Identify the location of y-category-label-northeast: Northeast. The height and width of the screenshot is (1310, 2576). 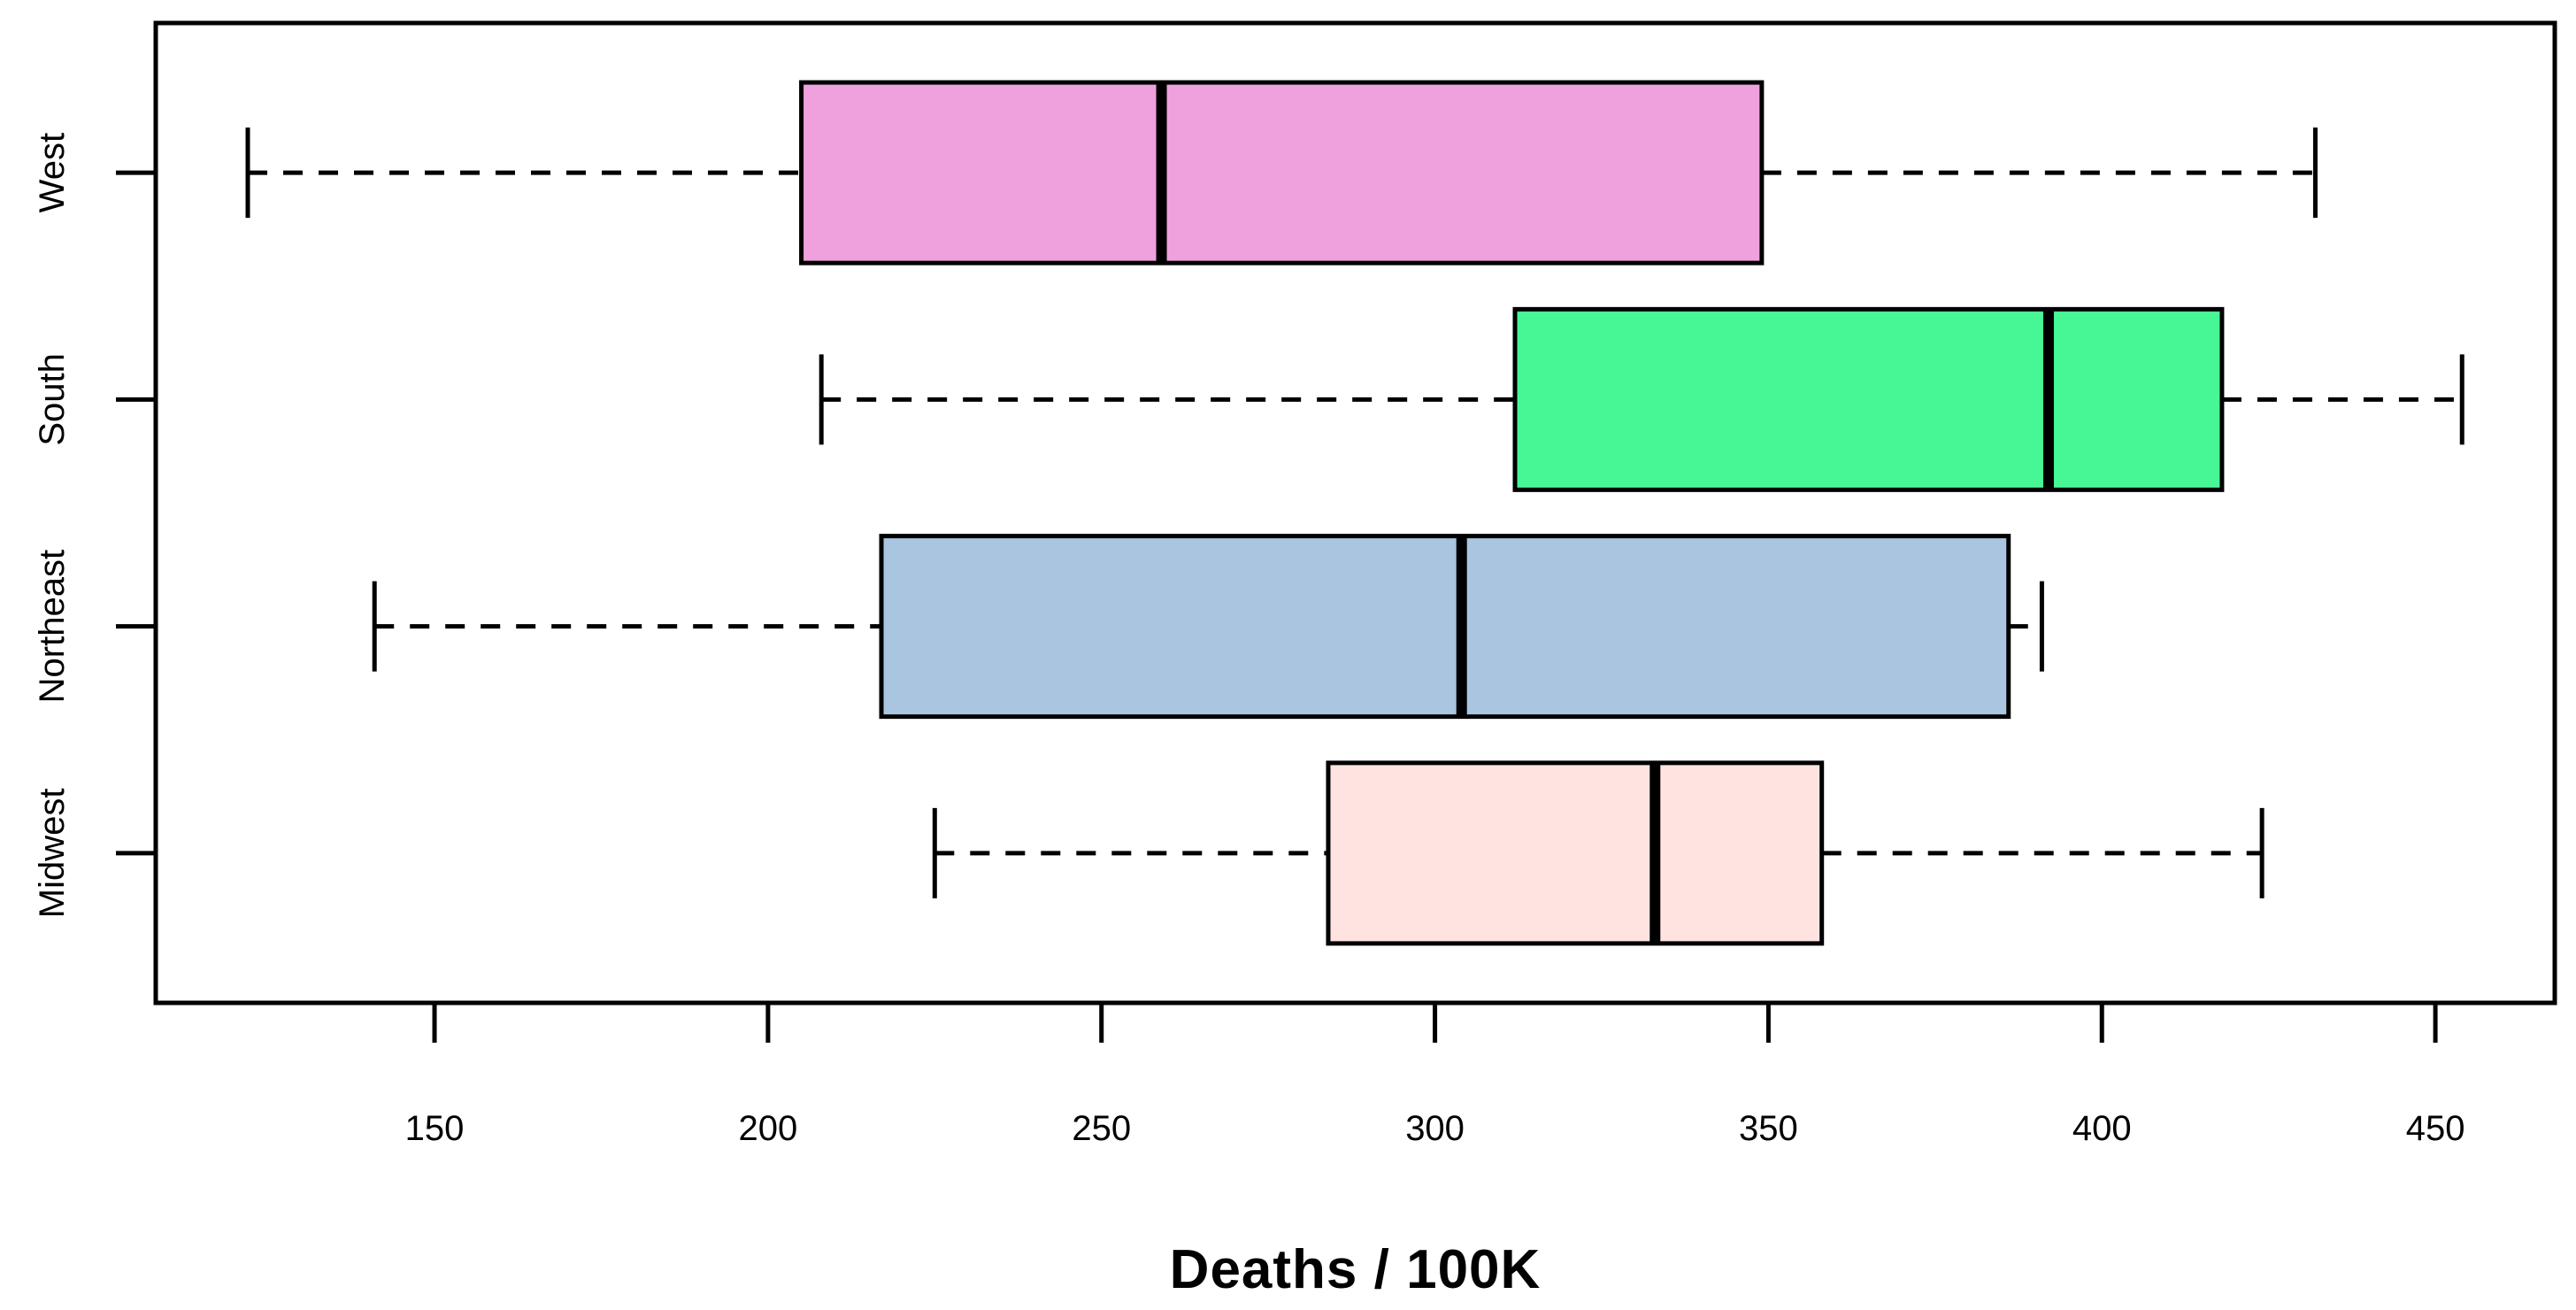
(52, 626).